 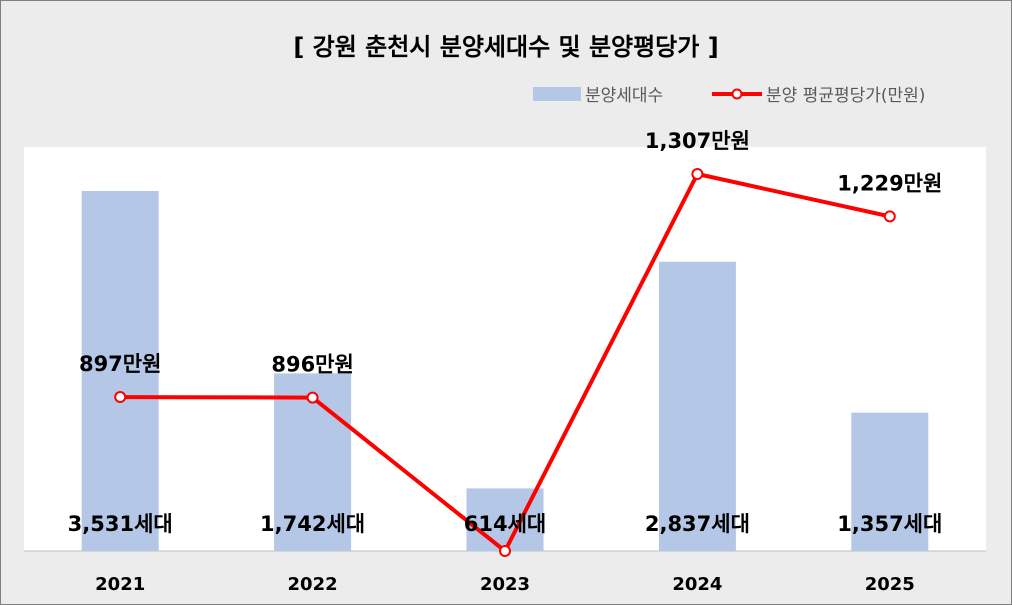 I want to click on legend-swatch-bar, so click(x=557, y=94).